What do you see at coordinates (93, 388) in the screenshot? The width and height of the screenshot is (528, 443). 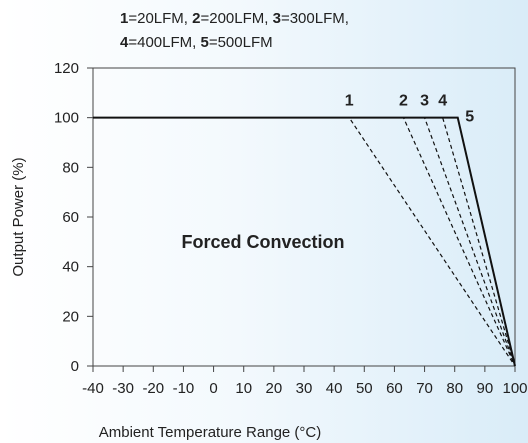 I see `x-tick-label: -40` at bounding box center [93, 388].